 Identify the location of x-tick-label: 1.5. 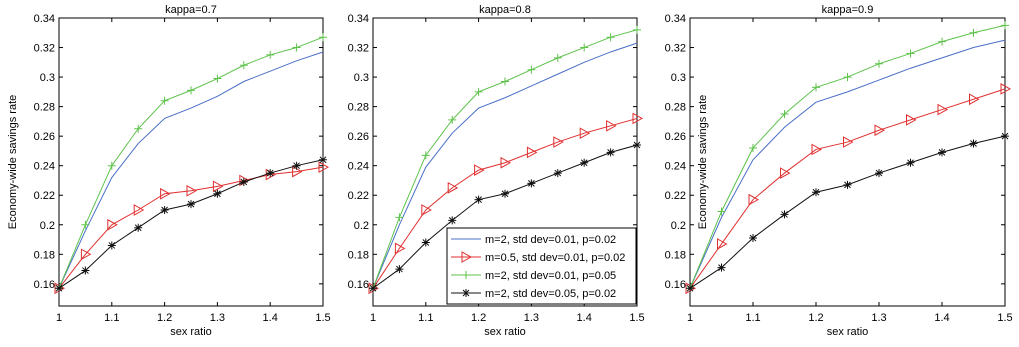
(636, 318).